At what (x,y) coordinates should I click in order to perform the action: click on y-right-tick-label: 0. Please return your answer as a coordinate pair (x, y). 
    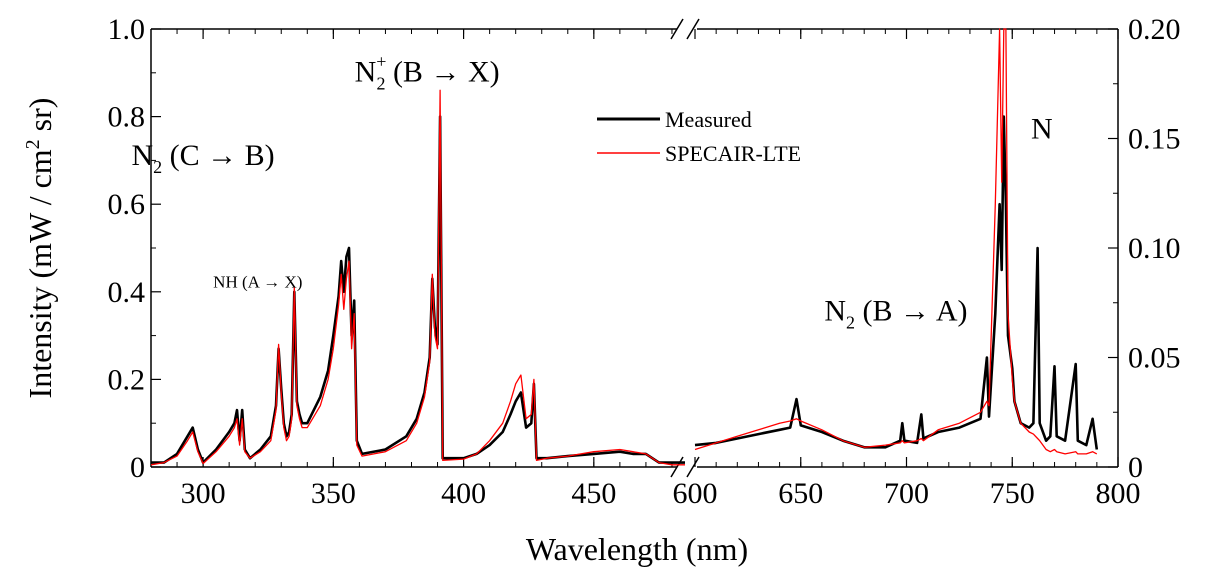
    Looking at the image, I should click on (1135, 467).